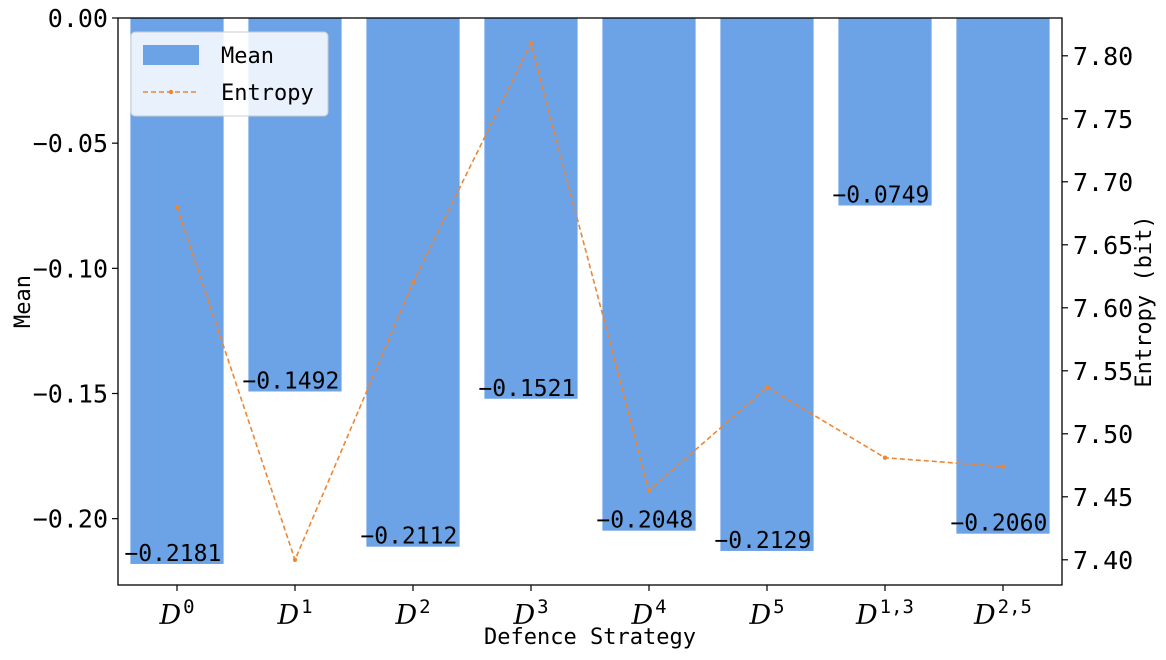 The height and width of the screenshot is (660, 1166). Describe the element at coordinates (644, 521) in the screenshot. I see `data-label-4: −0.2048` at that location.